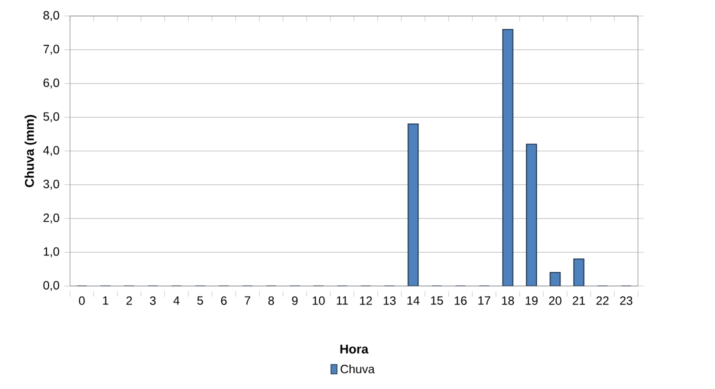 Image resolution: width=715 pixels, height=389 pixels. Describe the element at coordinates (176, 300) in the screenshot. I see `x-tick-label: 4` at that location.